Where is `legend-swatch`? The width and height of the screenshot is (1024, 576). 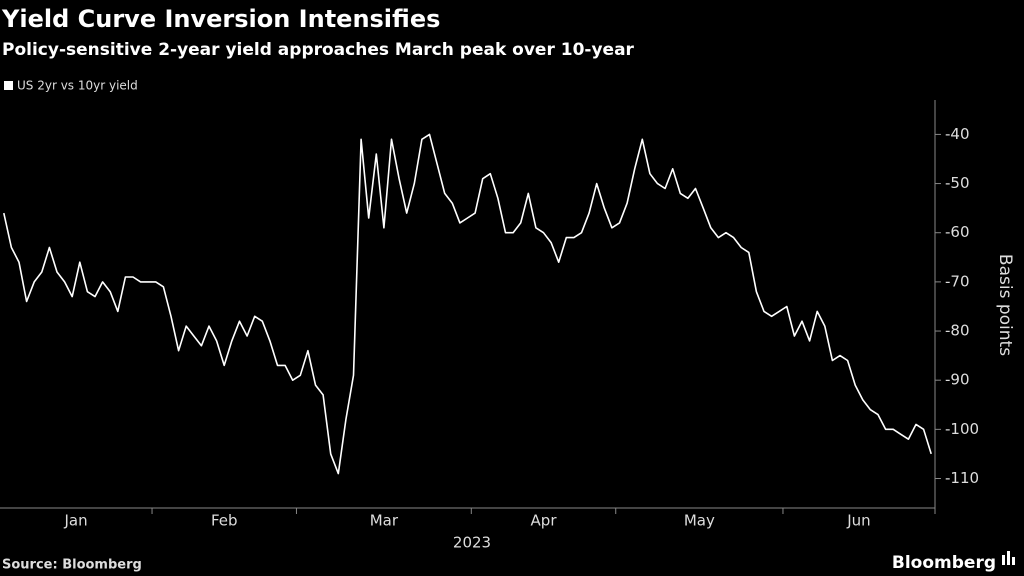 legend-swatch is located at coordinates (8, 85).